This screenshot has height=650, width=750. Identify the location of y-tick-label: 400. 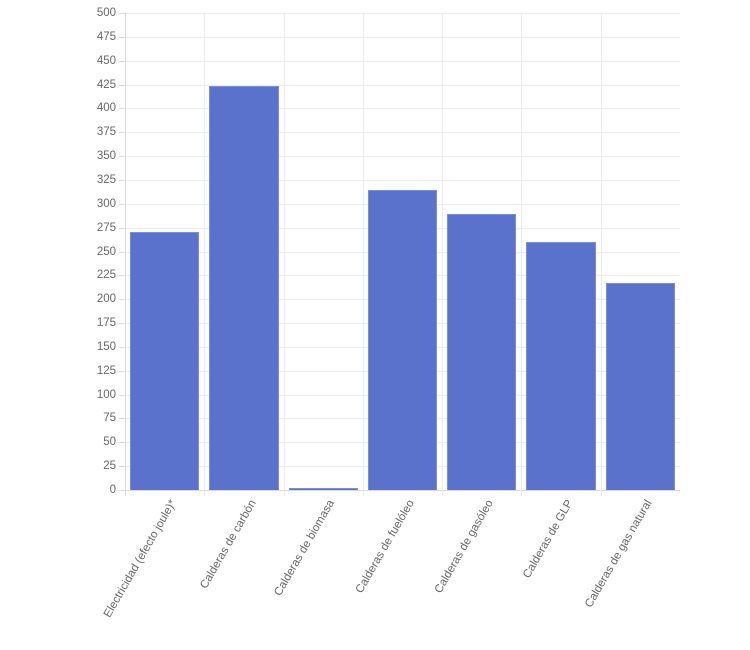
(106, 108).